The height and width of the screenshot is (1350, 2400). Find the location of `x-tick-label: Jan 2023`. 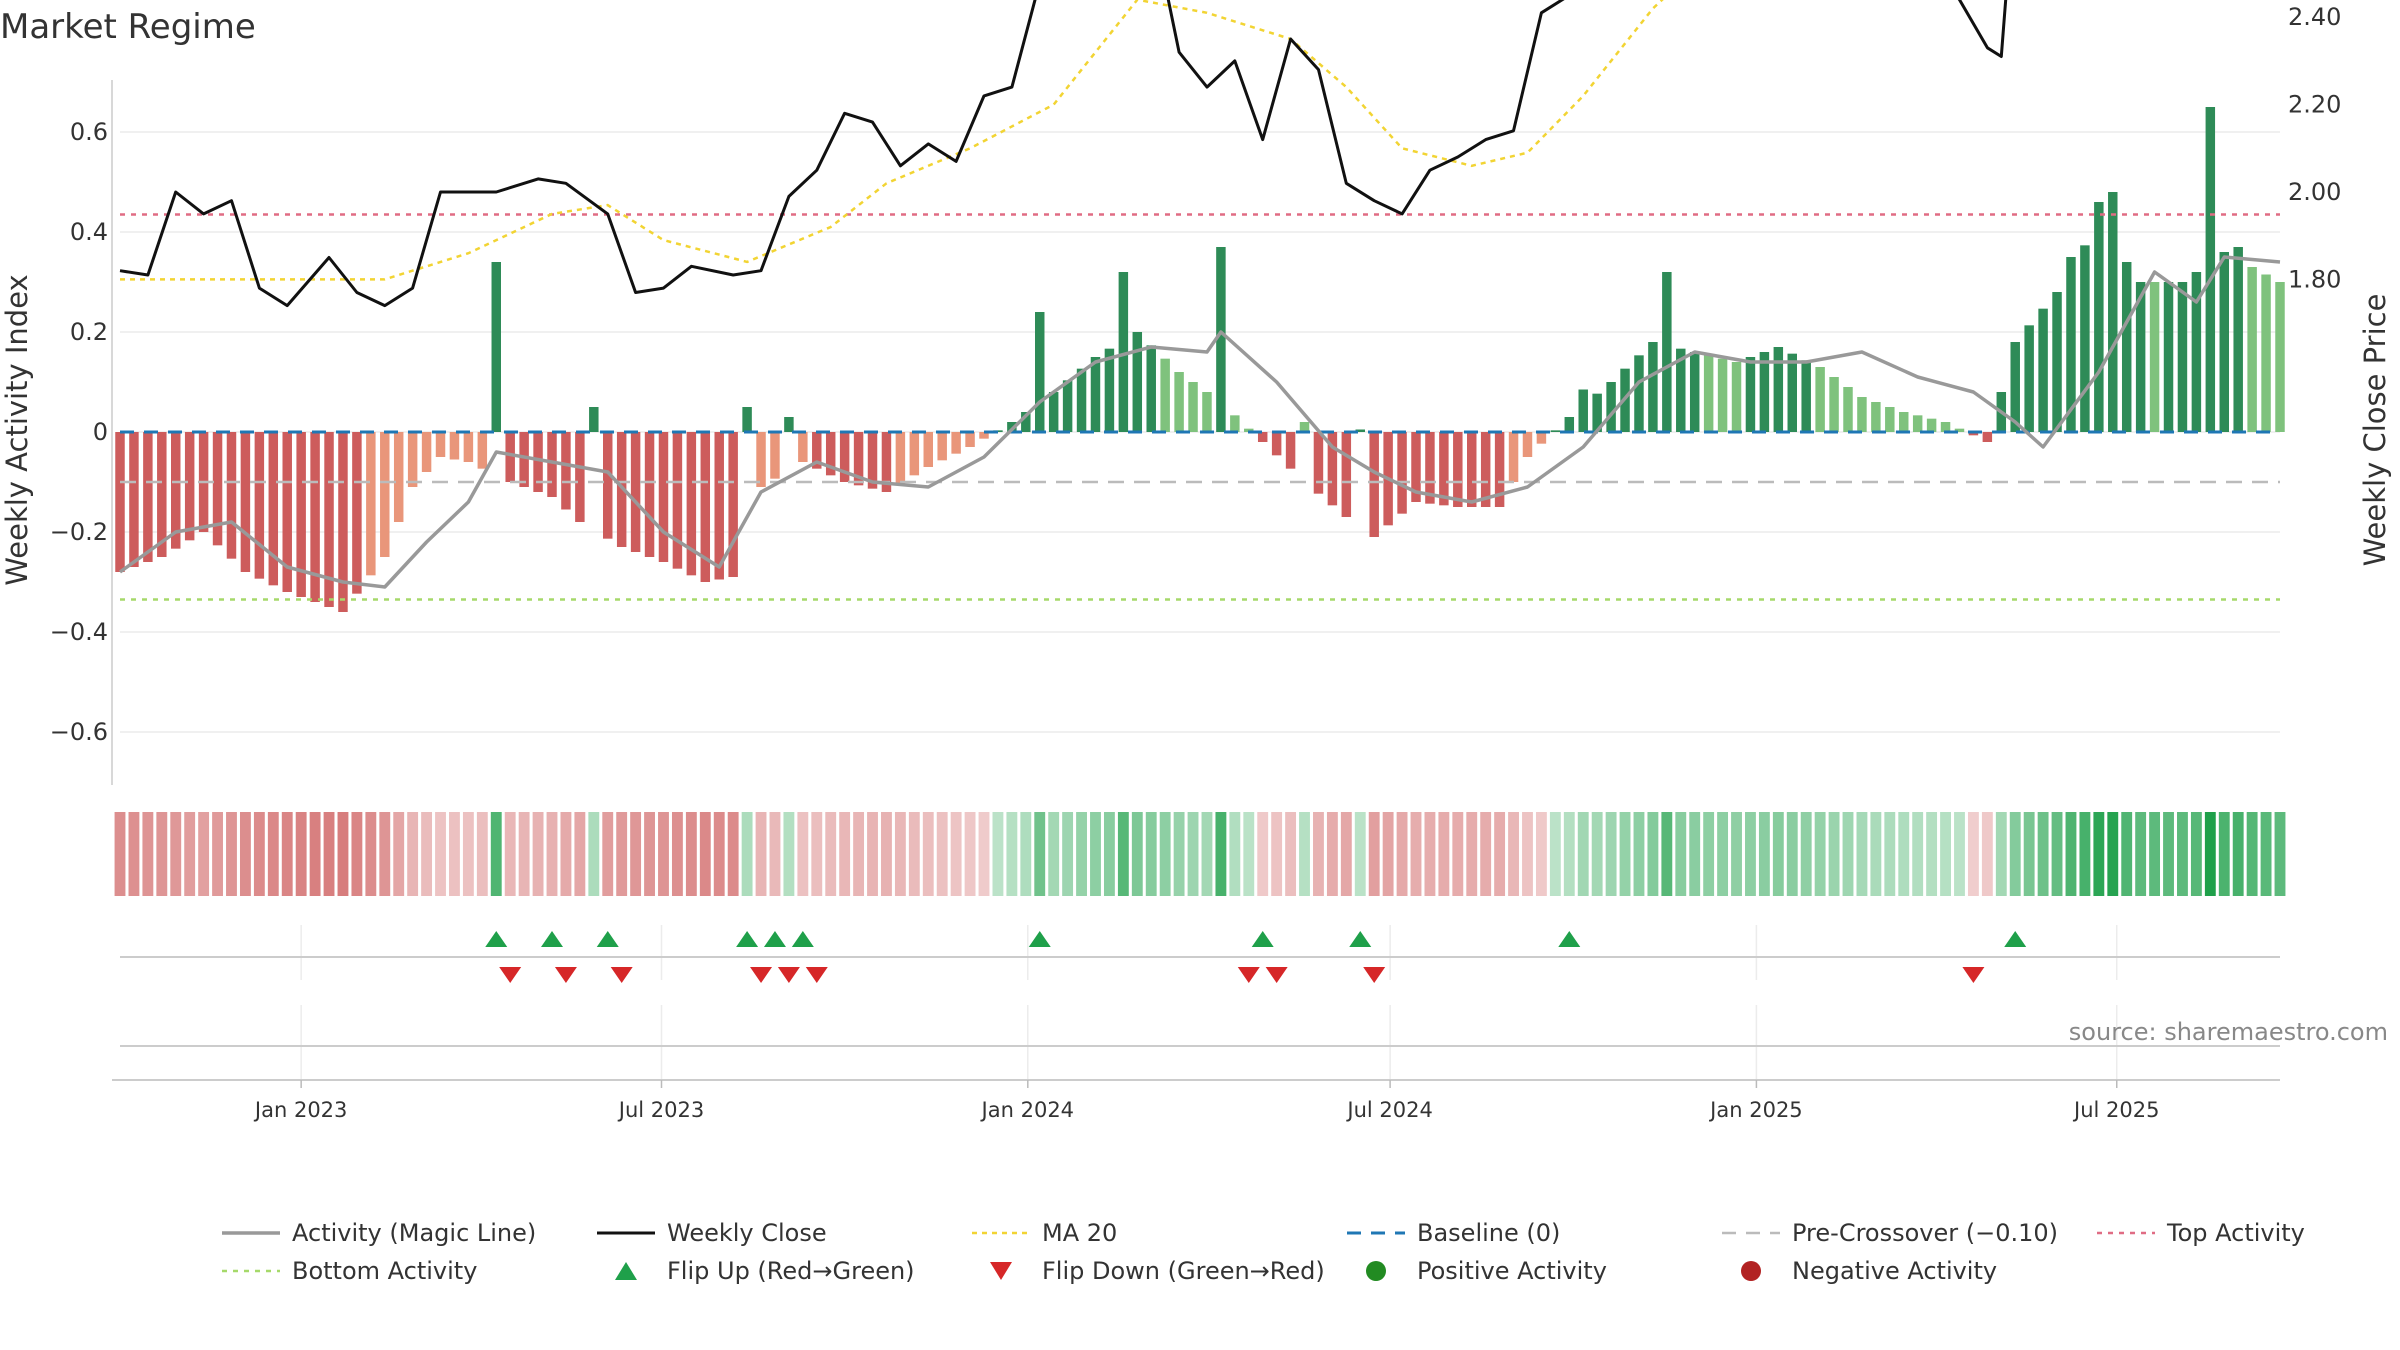

x-tick-label: Jan 2023 is located at coordinates (300, 1110).